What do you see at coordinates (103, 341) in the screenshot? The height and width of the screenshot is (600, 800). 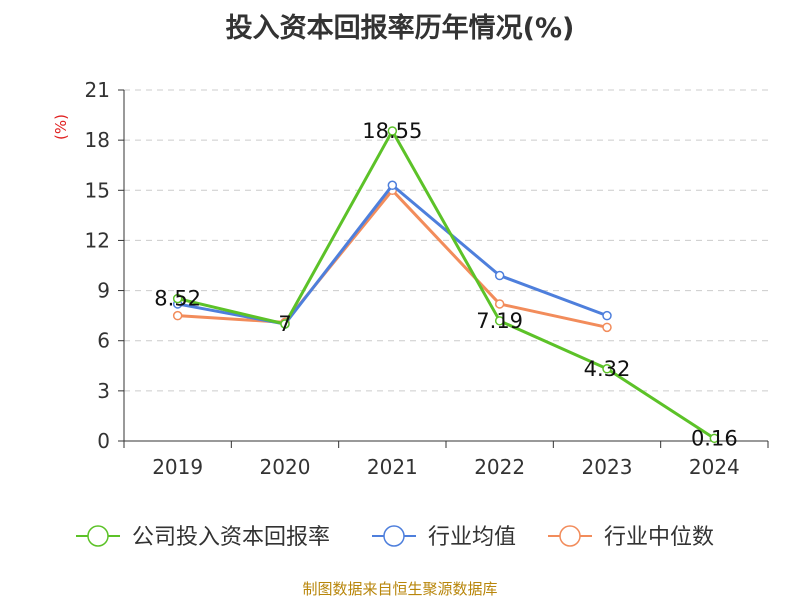 I see `y-tick-label: 6` at bounding box center [103, 341].